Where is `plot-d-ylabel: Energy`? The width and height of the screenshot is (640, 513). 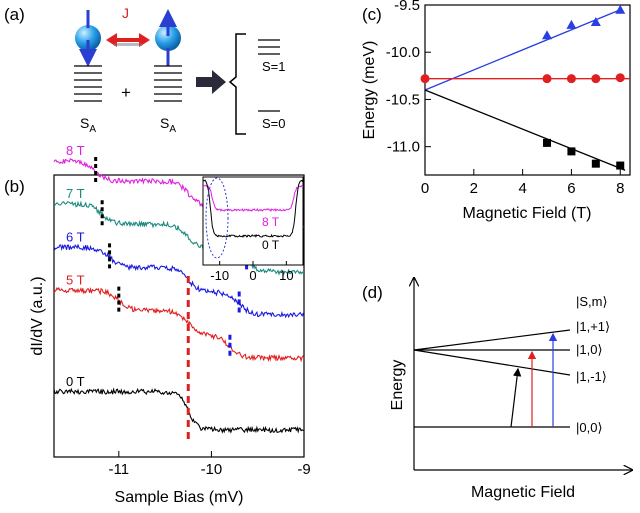
plot-d-ylabel: Energy is located at coordinates (397, 385).